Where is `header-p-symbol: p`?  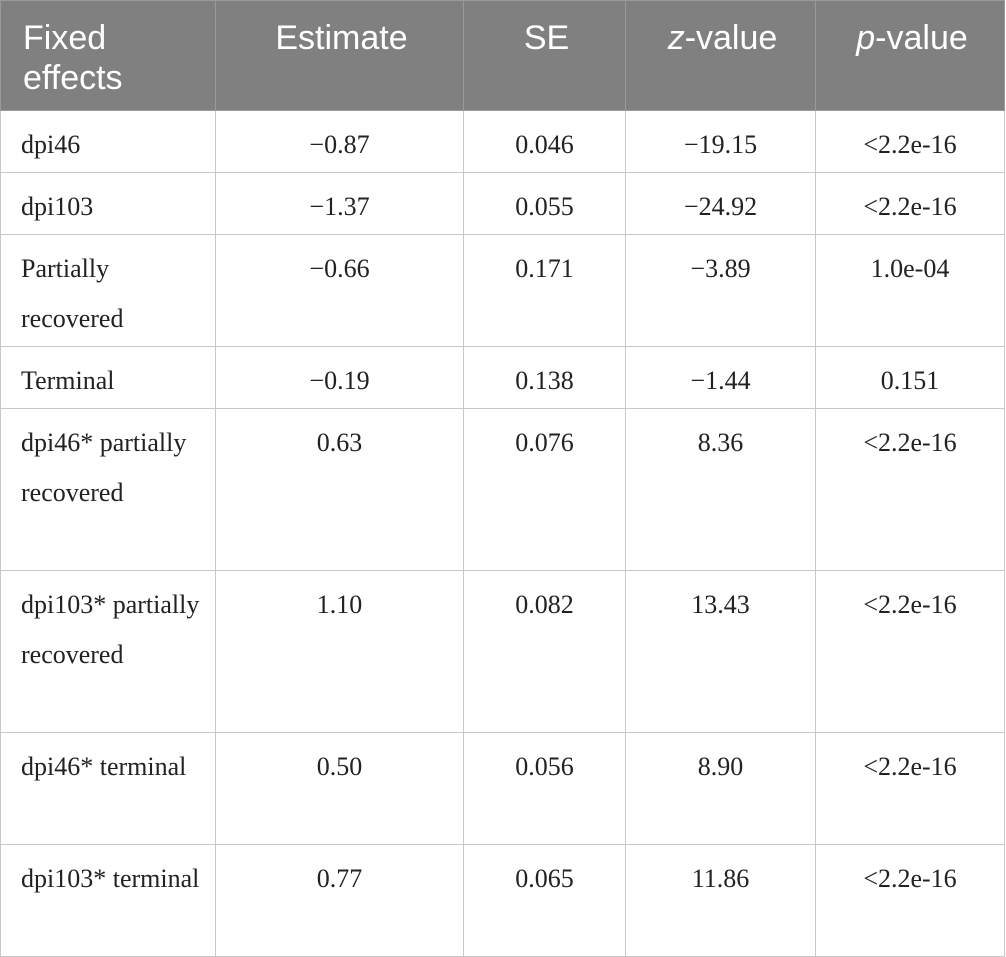 header-p-symbol: p is located at coordinates (866, 38).